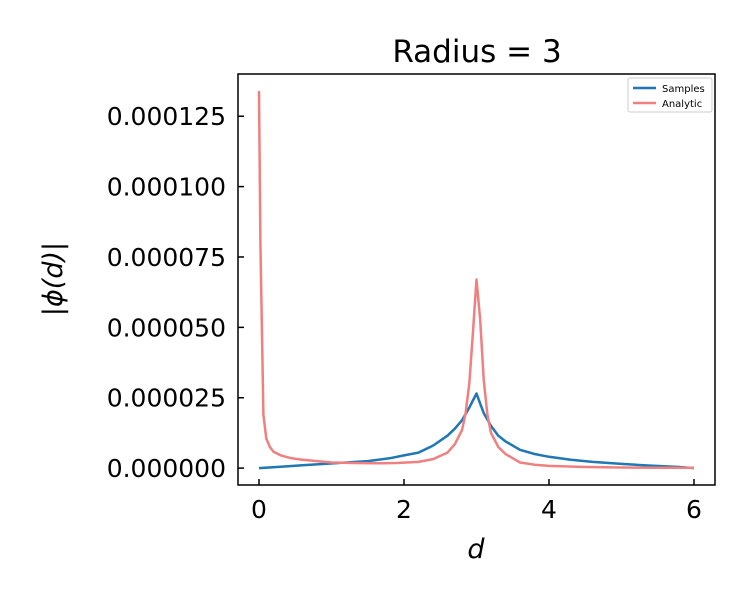 The width and height of the screenshot is (750, 600). Describe the element at coordinates (476, 501) in the screenshot. I see `x-axis: 0 2 4 6` at that location.